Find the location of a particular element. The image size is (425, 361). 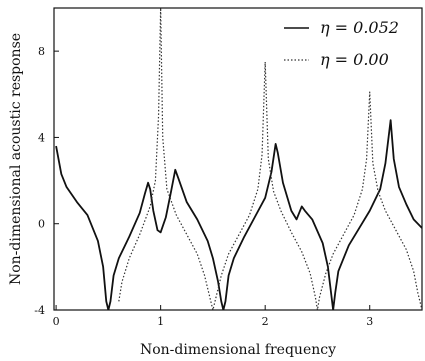

y-tick-label: 0 is located at coordinates (41, 224).